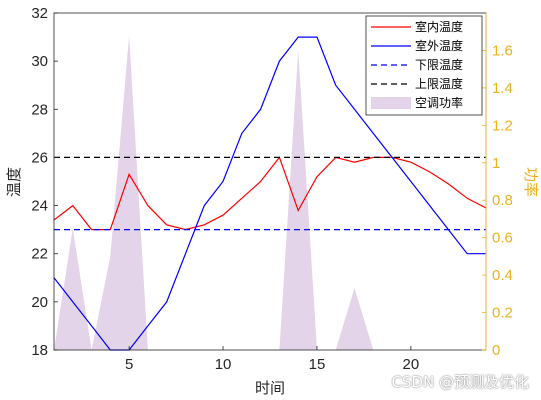  Describe the element at coordinates (39, 109) in the screenshot. I see `y-left-tick-label: 28` at that location.